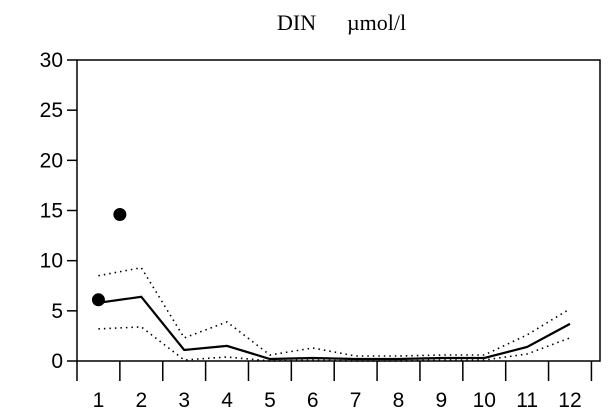  What do you see at coordinates (569, 400) in the screenshot?
I see `x-tick-label: 12` at bounding box center [569, 400].